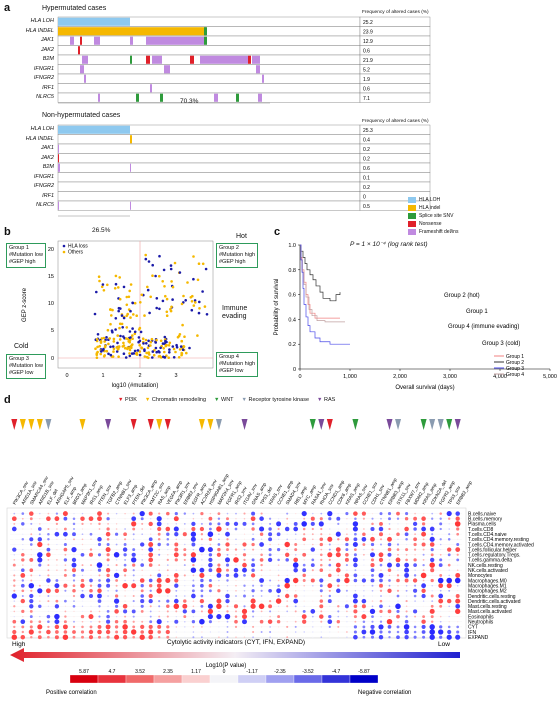 Image resolution: width=558 pixels, height=705 pixels. Describe the element at coordinates (168, 679) in the screenshot. I see `scale-swatch` at that location.